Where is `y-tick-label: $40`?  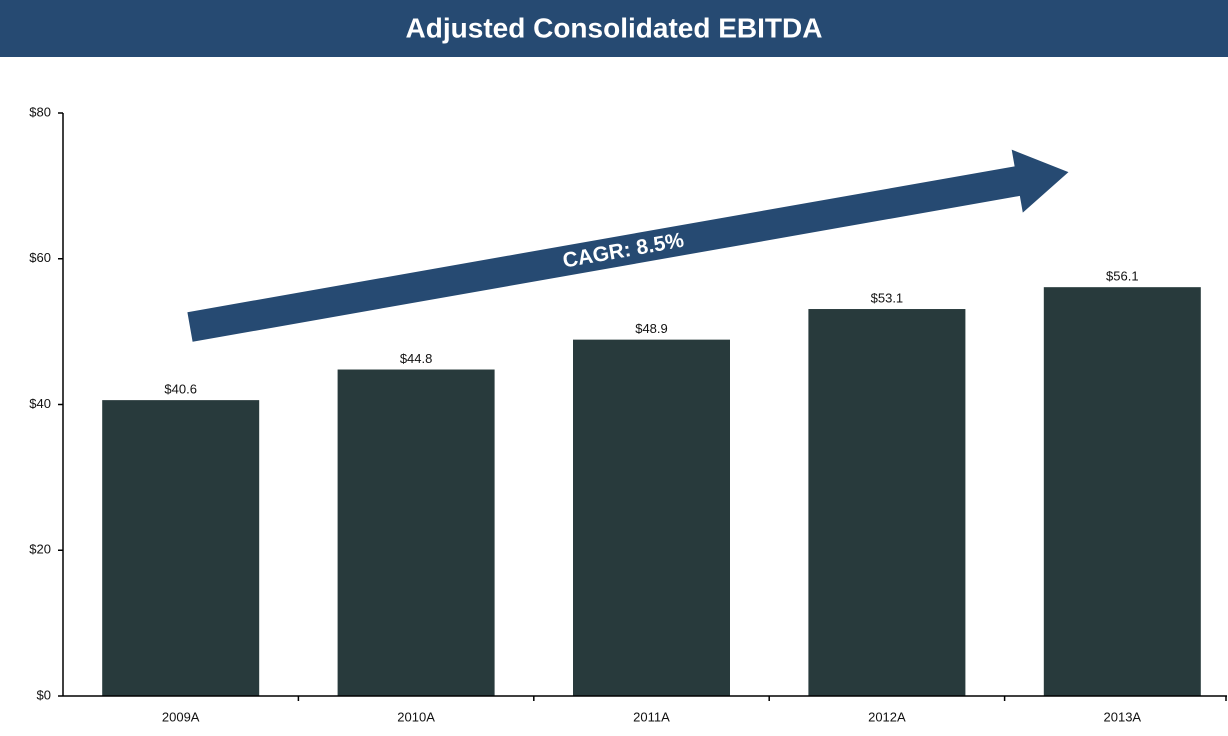
y-tick-label: $40 is located at coordinates (40, 403).